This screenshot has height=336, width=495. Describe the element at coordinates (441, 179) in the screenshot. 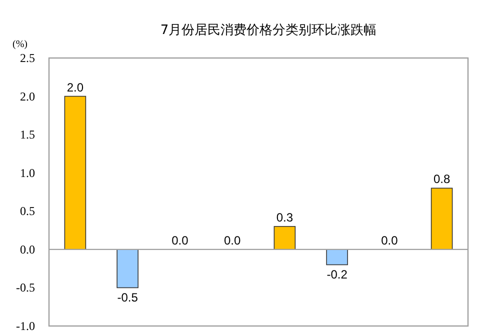

I see `data-label: 0.8` at that location.